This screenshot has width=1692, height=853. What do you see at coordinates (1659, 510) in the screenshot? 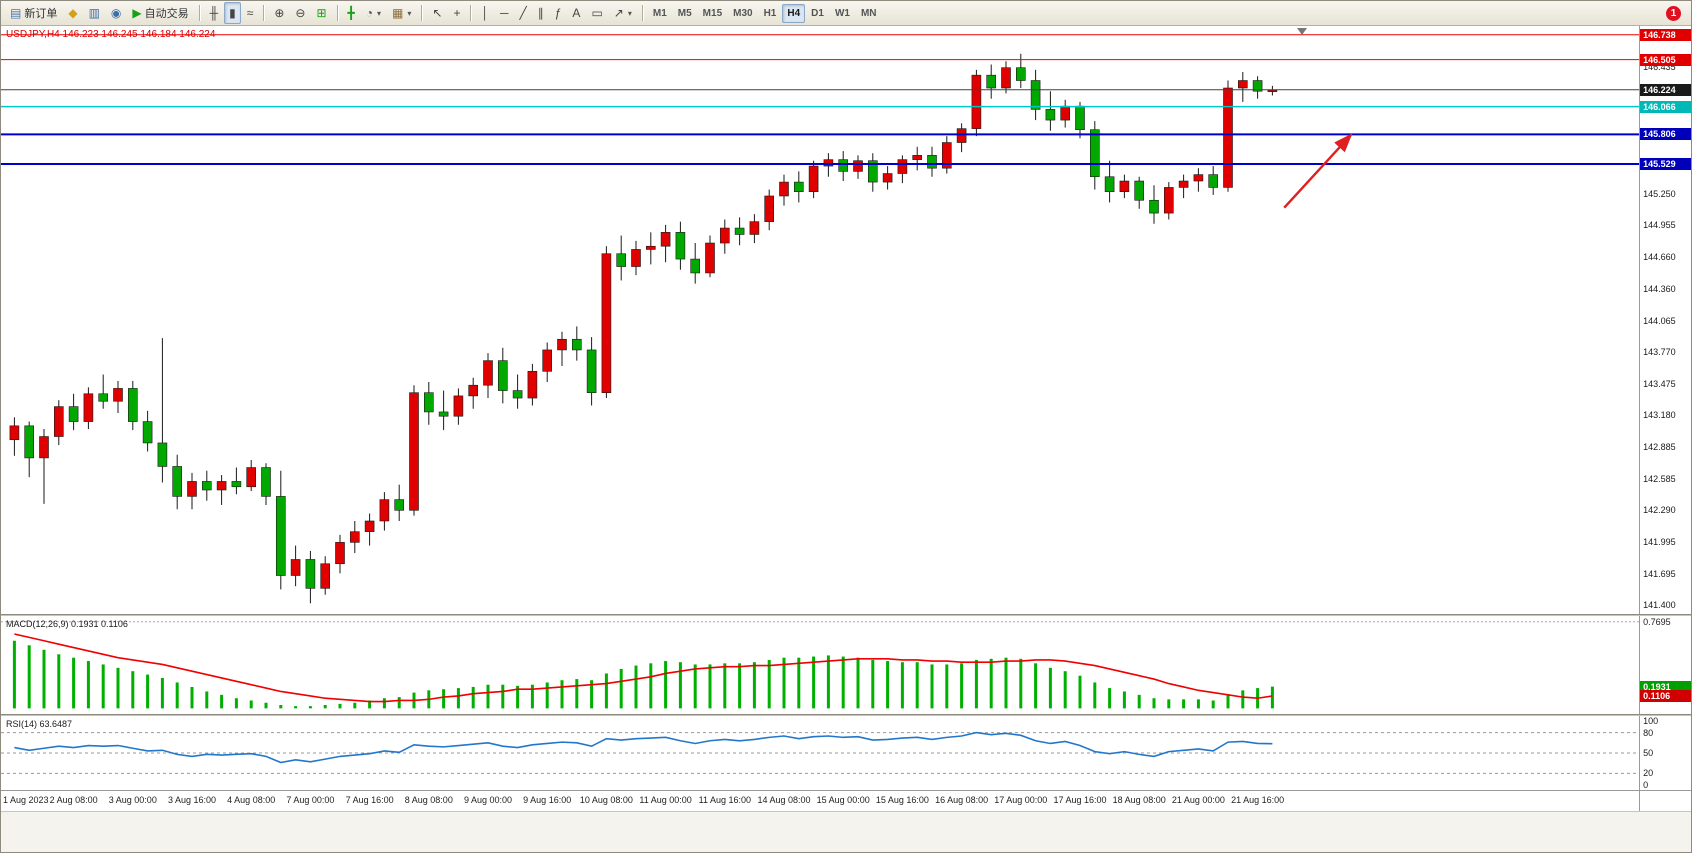
I see `price-scale-label: 142.290` at bounding box center [1659, 510].